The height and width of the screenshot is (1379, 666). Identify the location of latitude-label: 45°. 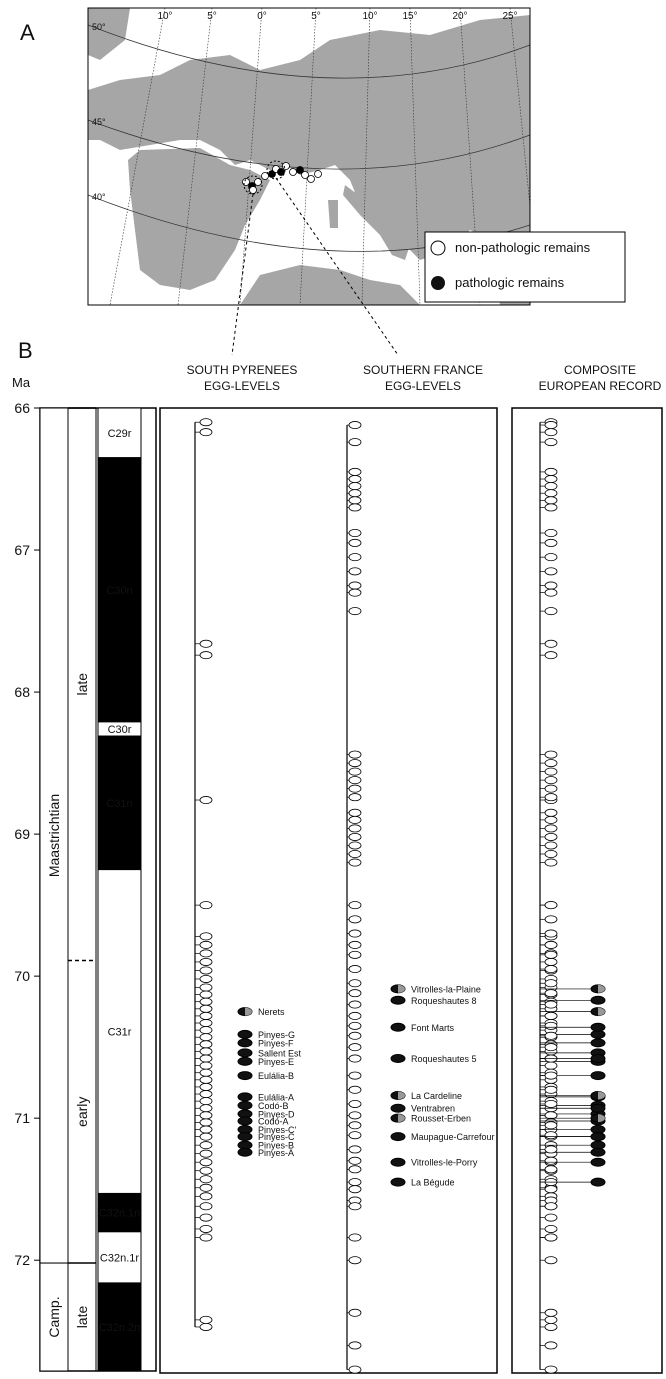
(99, 122).